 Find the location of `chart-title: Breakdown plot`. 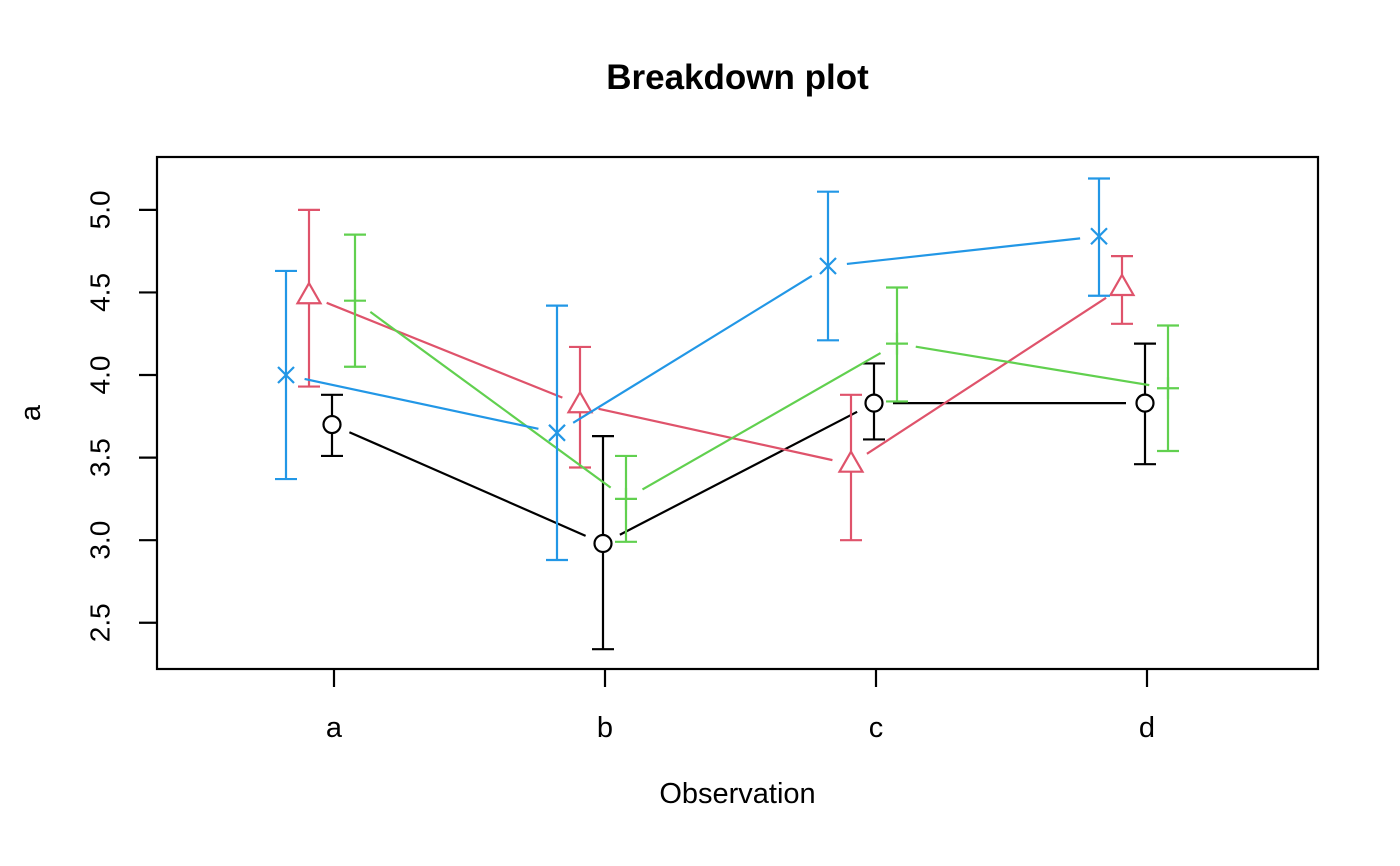

chart-title: Breakdown plot is located at coordinates (737, 77).